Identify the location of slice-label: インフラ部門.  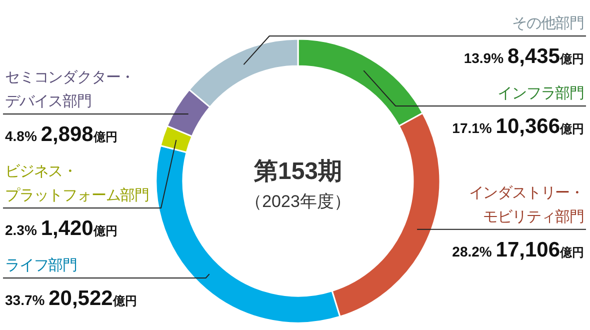
(541, 93).